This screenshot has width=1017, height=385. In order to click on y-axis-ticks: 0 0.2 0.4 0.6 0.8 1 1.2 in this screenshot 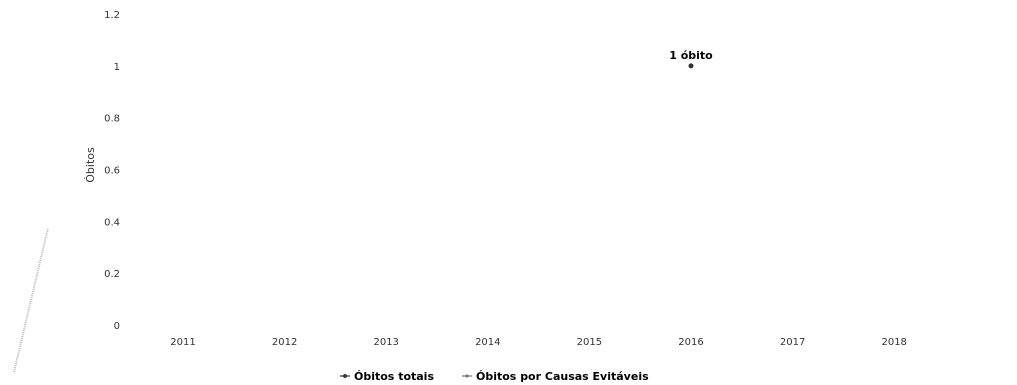, I will do `click(112, 171)`.